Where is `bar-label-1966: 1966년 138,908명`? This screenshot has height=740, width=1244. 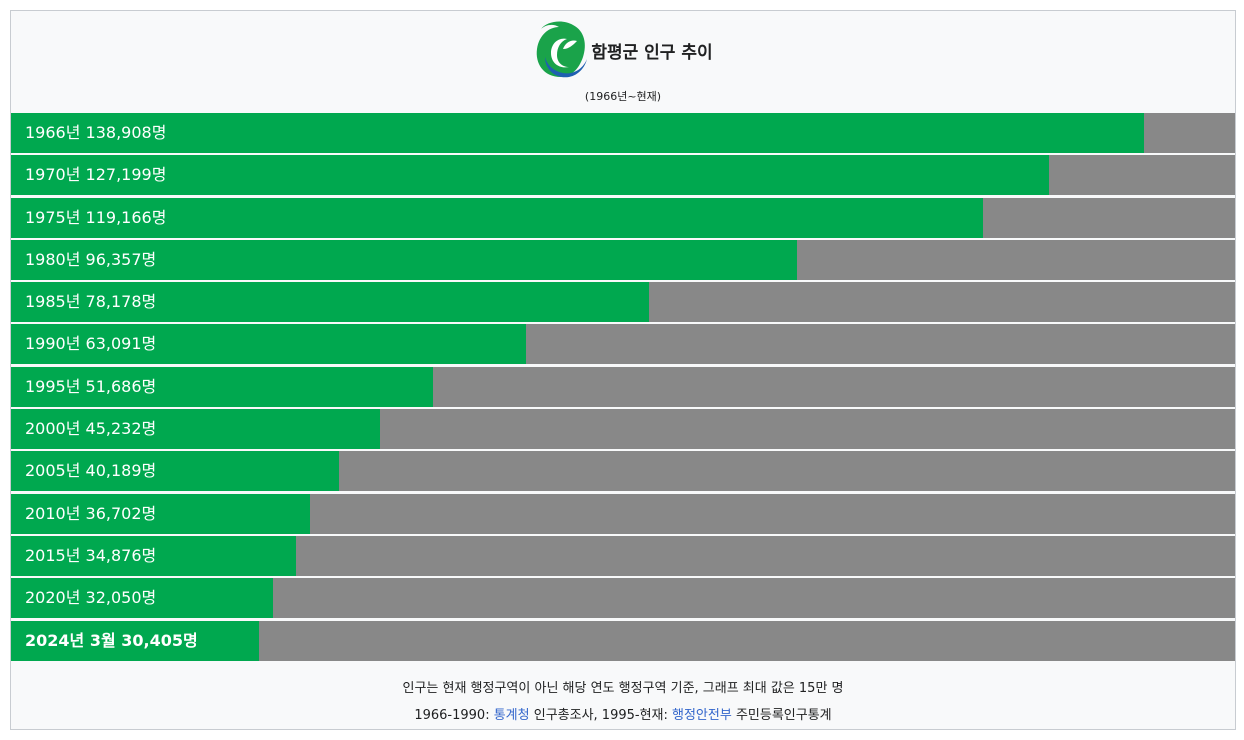 bar-label-1966: 1966년 138,908명 is located at coordinates (96, 132).